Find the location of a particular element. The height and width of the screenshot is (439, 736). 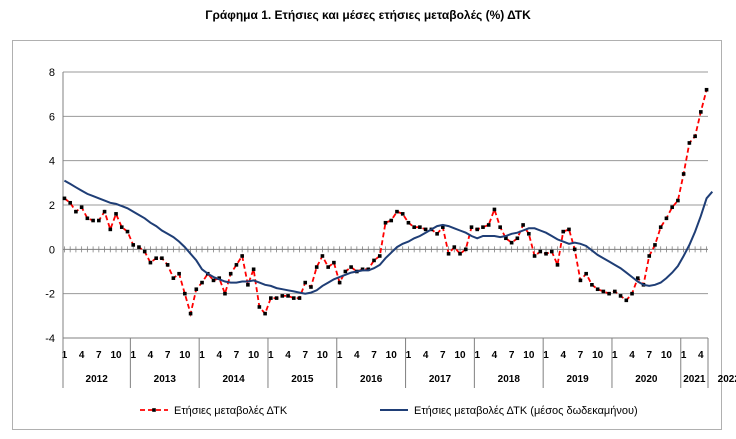

x-year-label: 2012 is located at coordinates (97, 379).